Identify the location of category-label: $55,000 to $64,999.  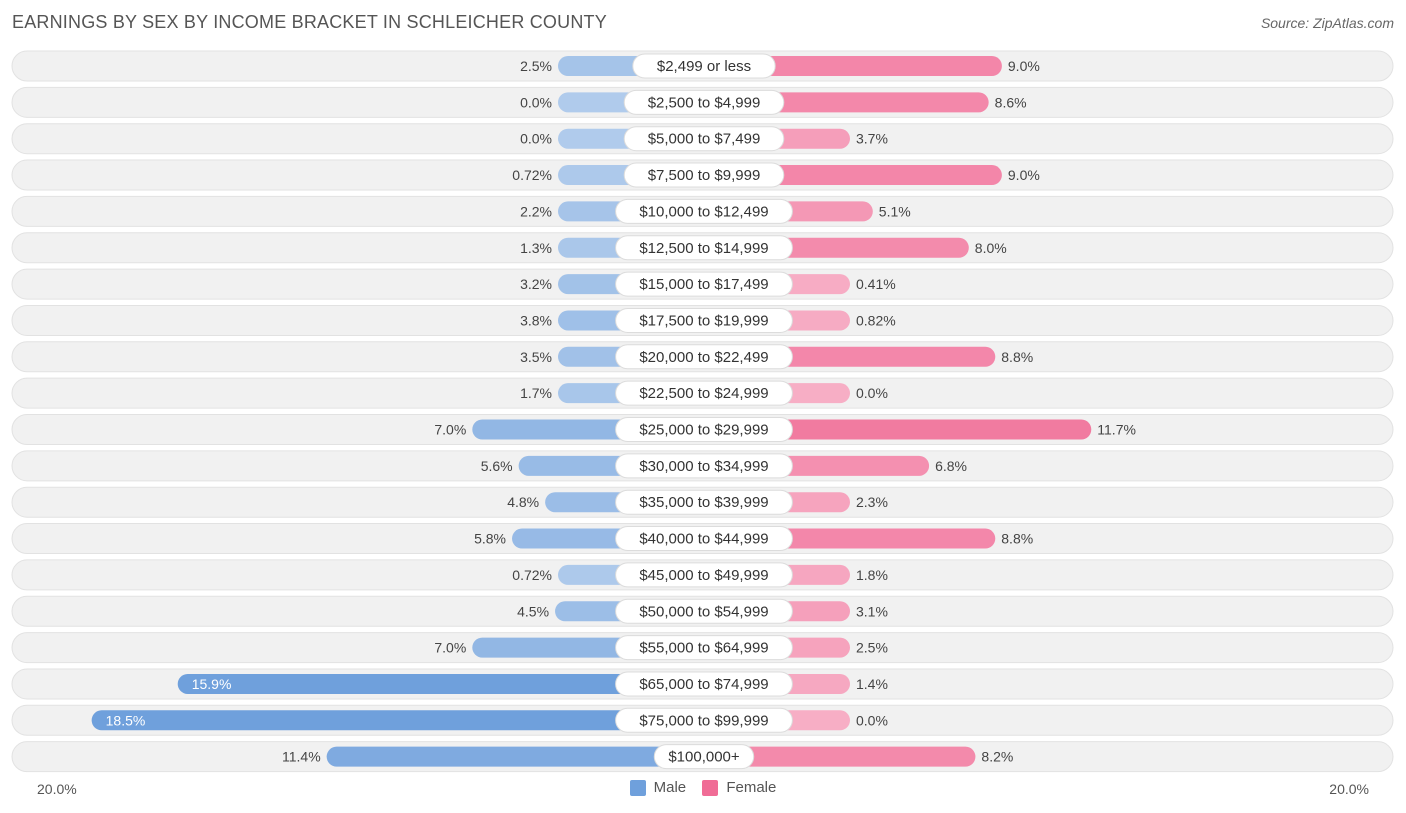
(703, 648).